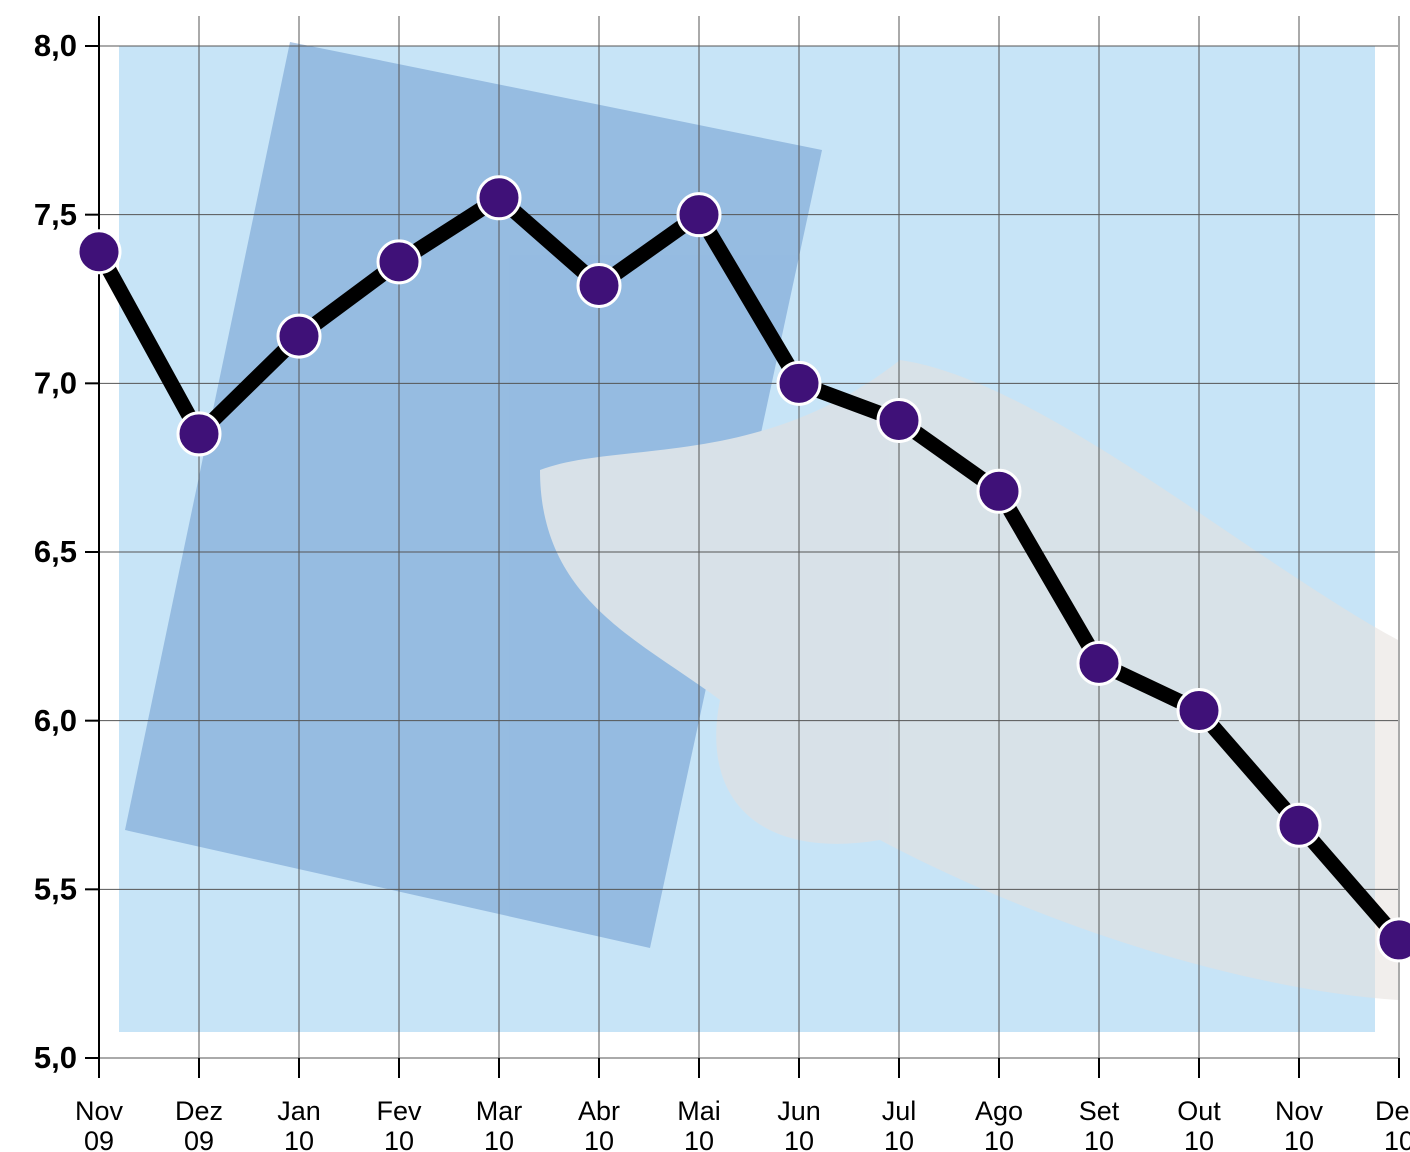 Image resolution: width=1410 pixels, height=1152 pixels. Describe the element at coordinates (1099, 1124) in the screenshot. I see `x-tick-label: Set 10` at that location.